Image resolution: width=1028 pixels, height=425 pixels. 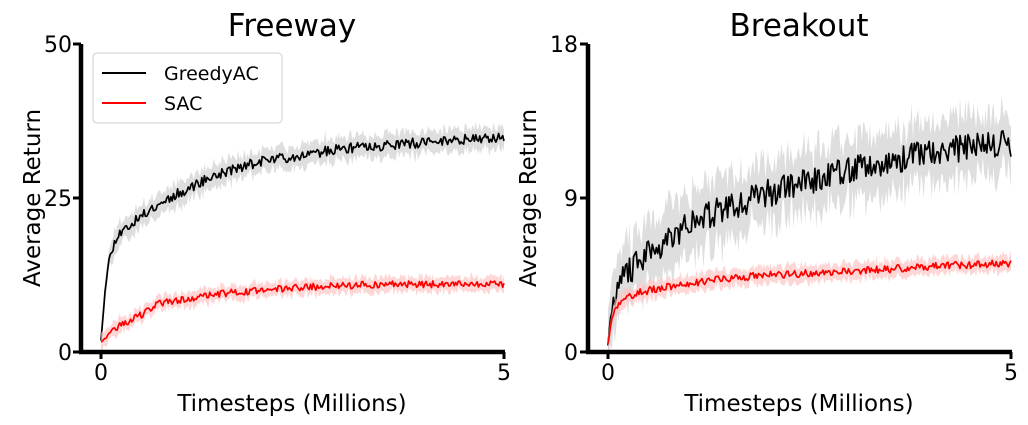 I want to click on freeway-series-line-sac, so click(x=302, y=311).